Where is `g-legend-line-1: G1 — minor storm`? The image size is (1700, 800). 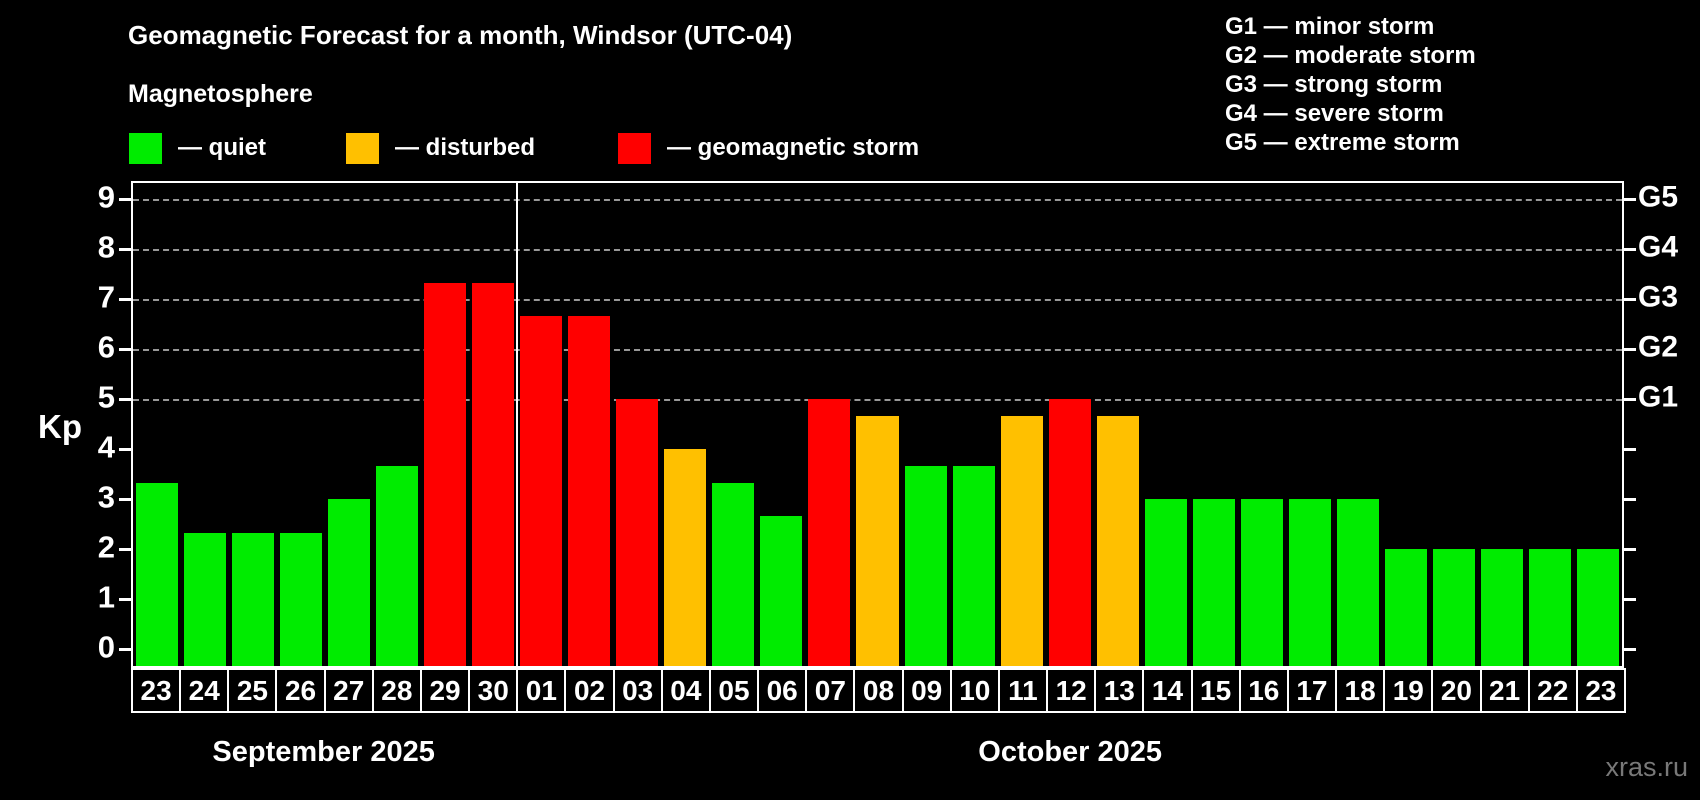 g-legend-line-1: G1 — minor storm is located at coordinates (1330, 26).